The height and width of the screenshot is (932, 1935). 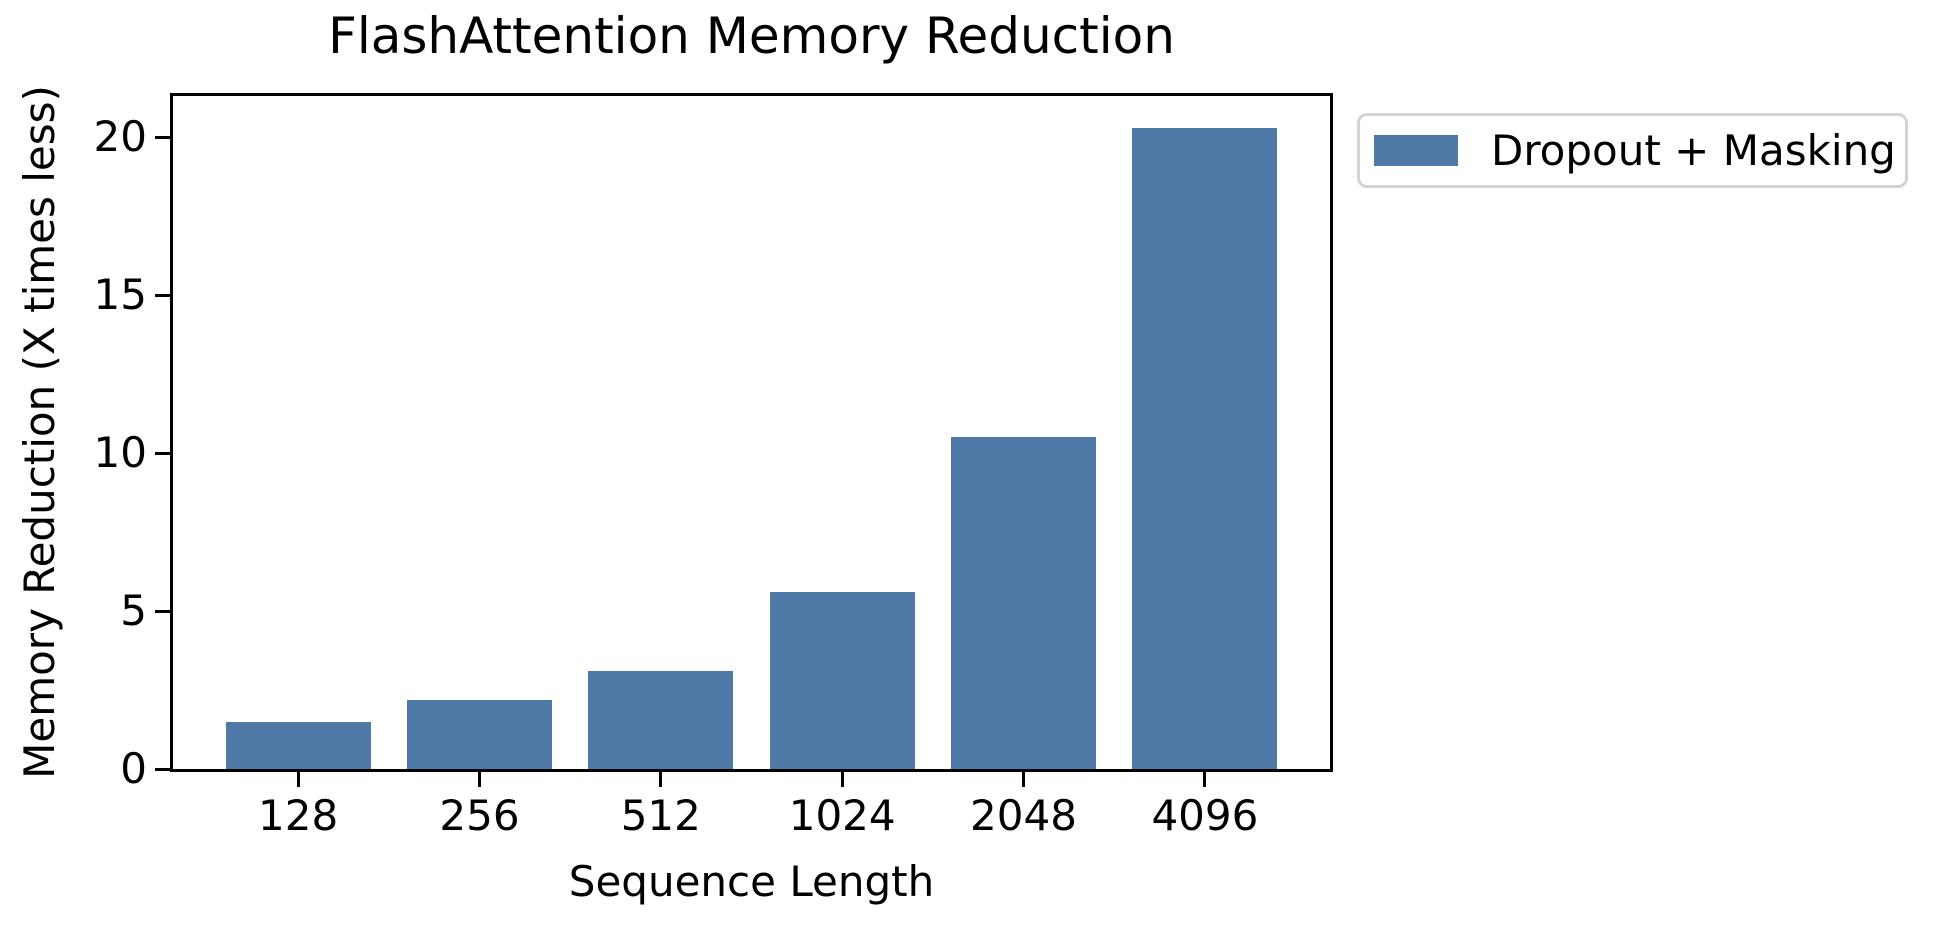 What do you see at coordinates (120, 137) in the screenshot?
I see `y-tick-label: 20` at bounding box center [120, 137].